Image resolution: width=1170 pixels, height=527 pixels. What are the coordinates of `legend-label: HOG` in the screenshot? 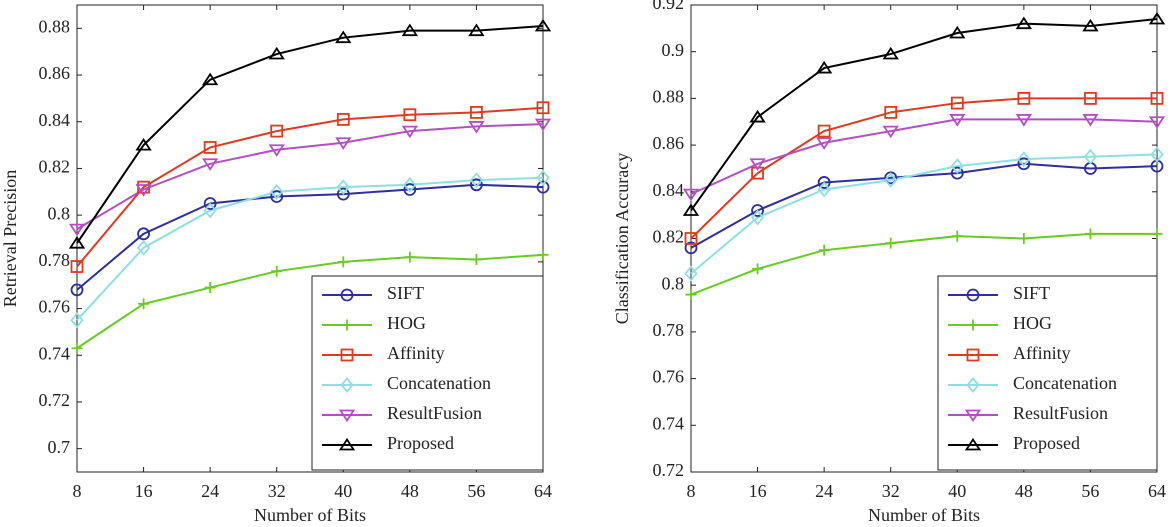 It's located at (1032, 323).